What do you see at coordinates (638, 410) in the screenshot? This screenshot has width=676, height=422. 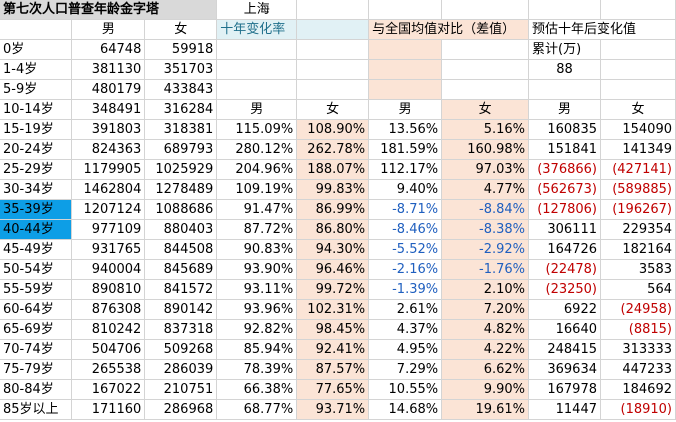 I see `female-forecast-cell: (18910)` at bounding box center [638, 410].